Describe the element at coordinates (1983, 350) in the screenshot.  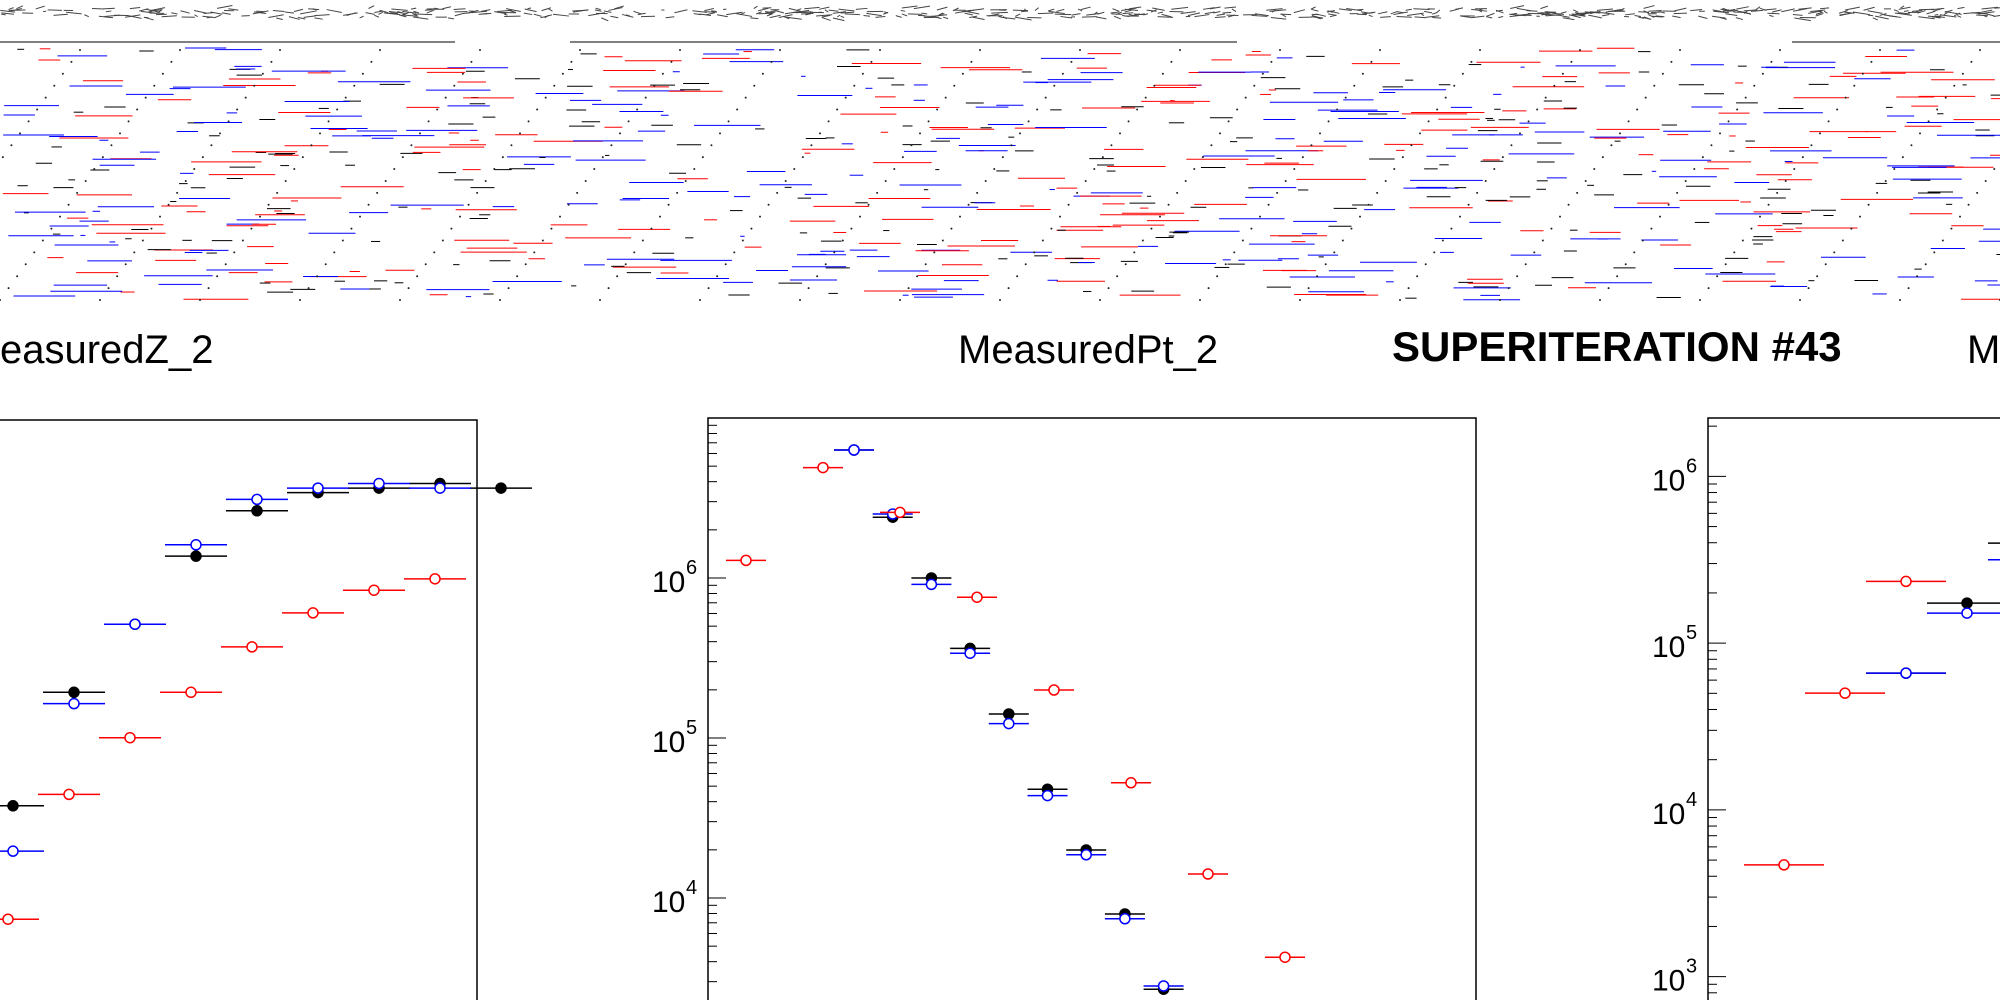
I see `plot-title-right: M` at that location.